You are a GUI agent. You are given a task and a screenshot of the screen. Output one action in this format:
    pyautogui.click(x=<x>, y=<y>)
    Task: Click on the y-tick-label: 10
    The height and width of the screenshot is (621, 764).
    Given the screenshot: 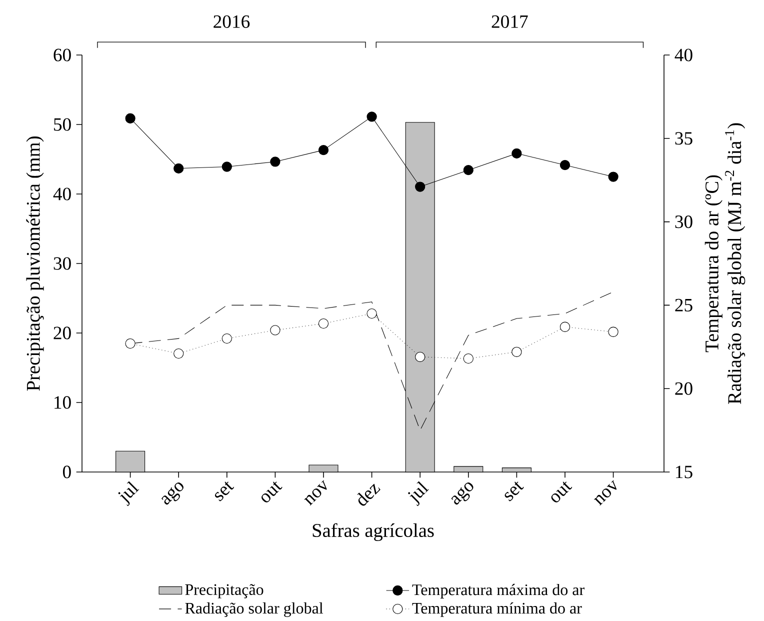 What is the action you would take?
    pyautogui.click(x=62, y=402)
    